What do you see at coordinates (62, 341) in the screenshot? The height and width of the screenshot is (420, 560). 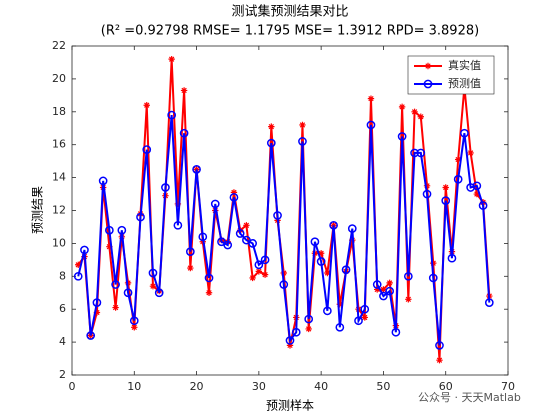 I see `y-tick-label: 4` at bounding box center [62, 341].